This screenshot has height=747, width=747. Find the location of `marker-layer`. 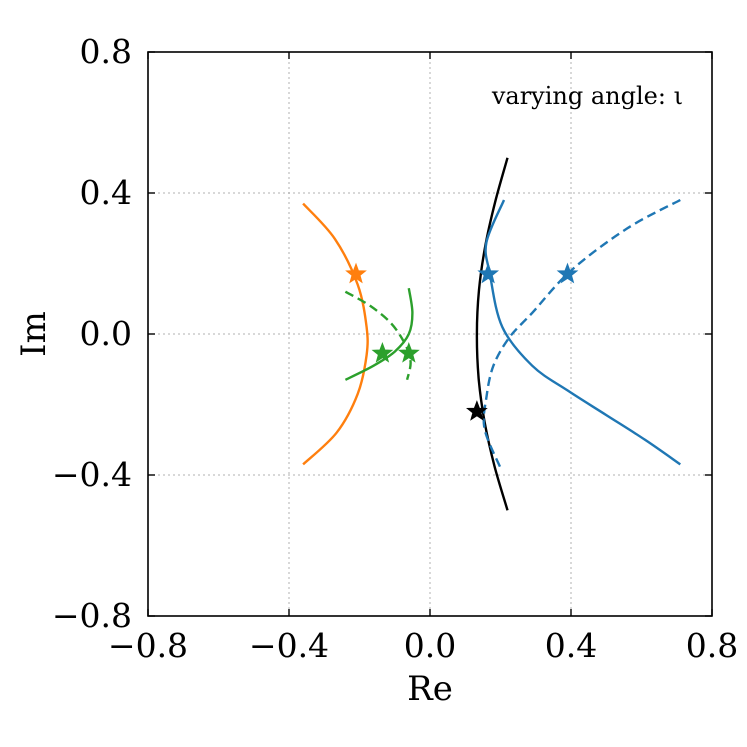

marker-layer is located at coordinates (462, 341).